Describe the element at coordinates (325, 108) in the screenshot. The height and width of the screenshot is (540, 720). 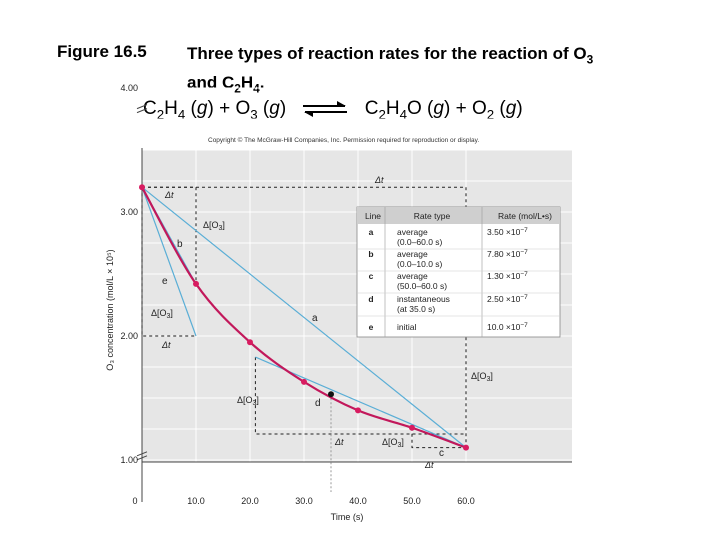
I see `equilibrium-arrows-icon` at that location.